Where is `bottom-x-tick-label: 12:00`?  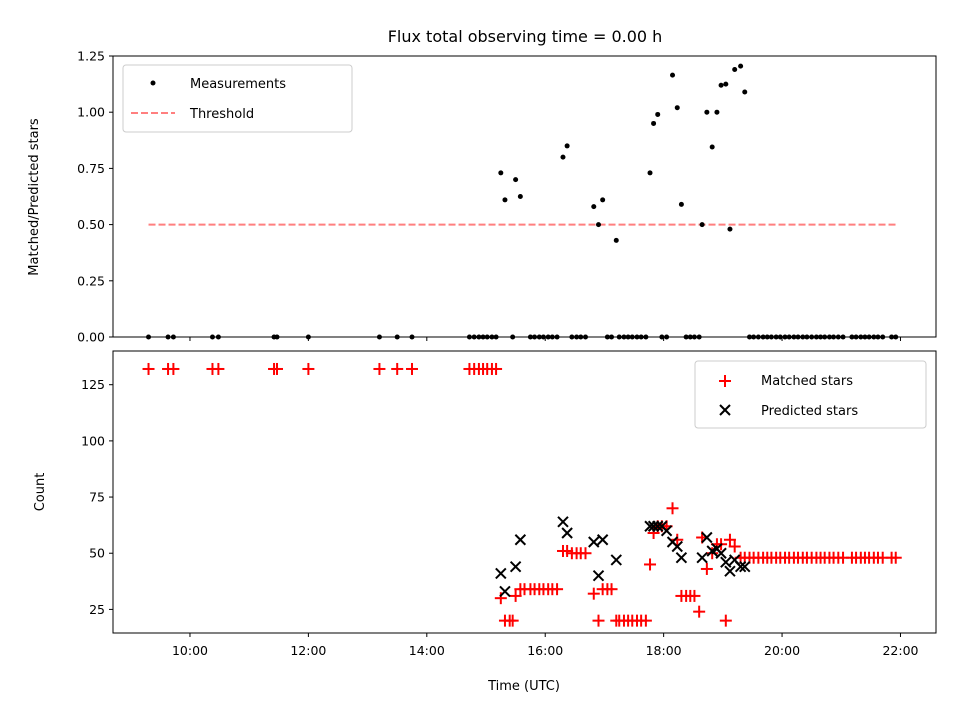 bottom-x-tick-label: 12:00 is located at coordinates (308, 650).